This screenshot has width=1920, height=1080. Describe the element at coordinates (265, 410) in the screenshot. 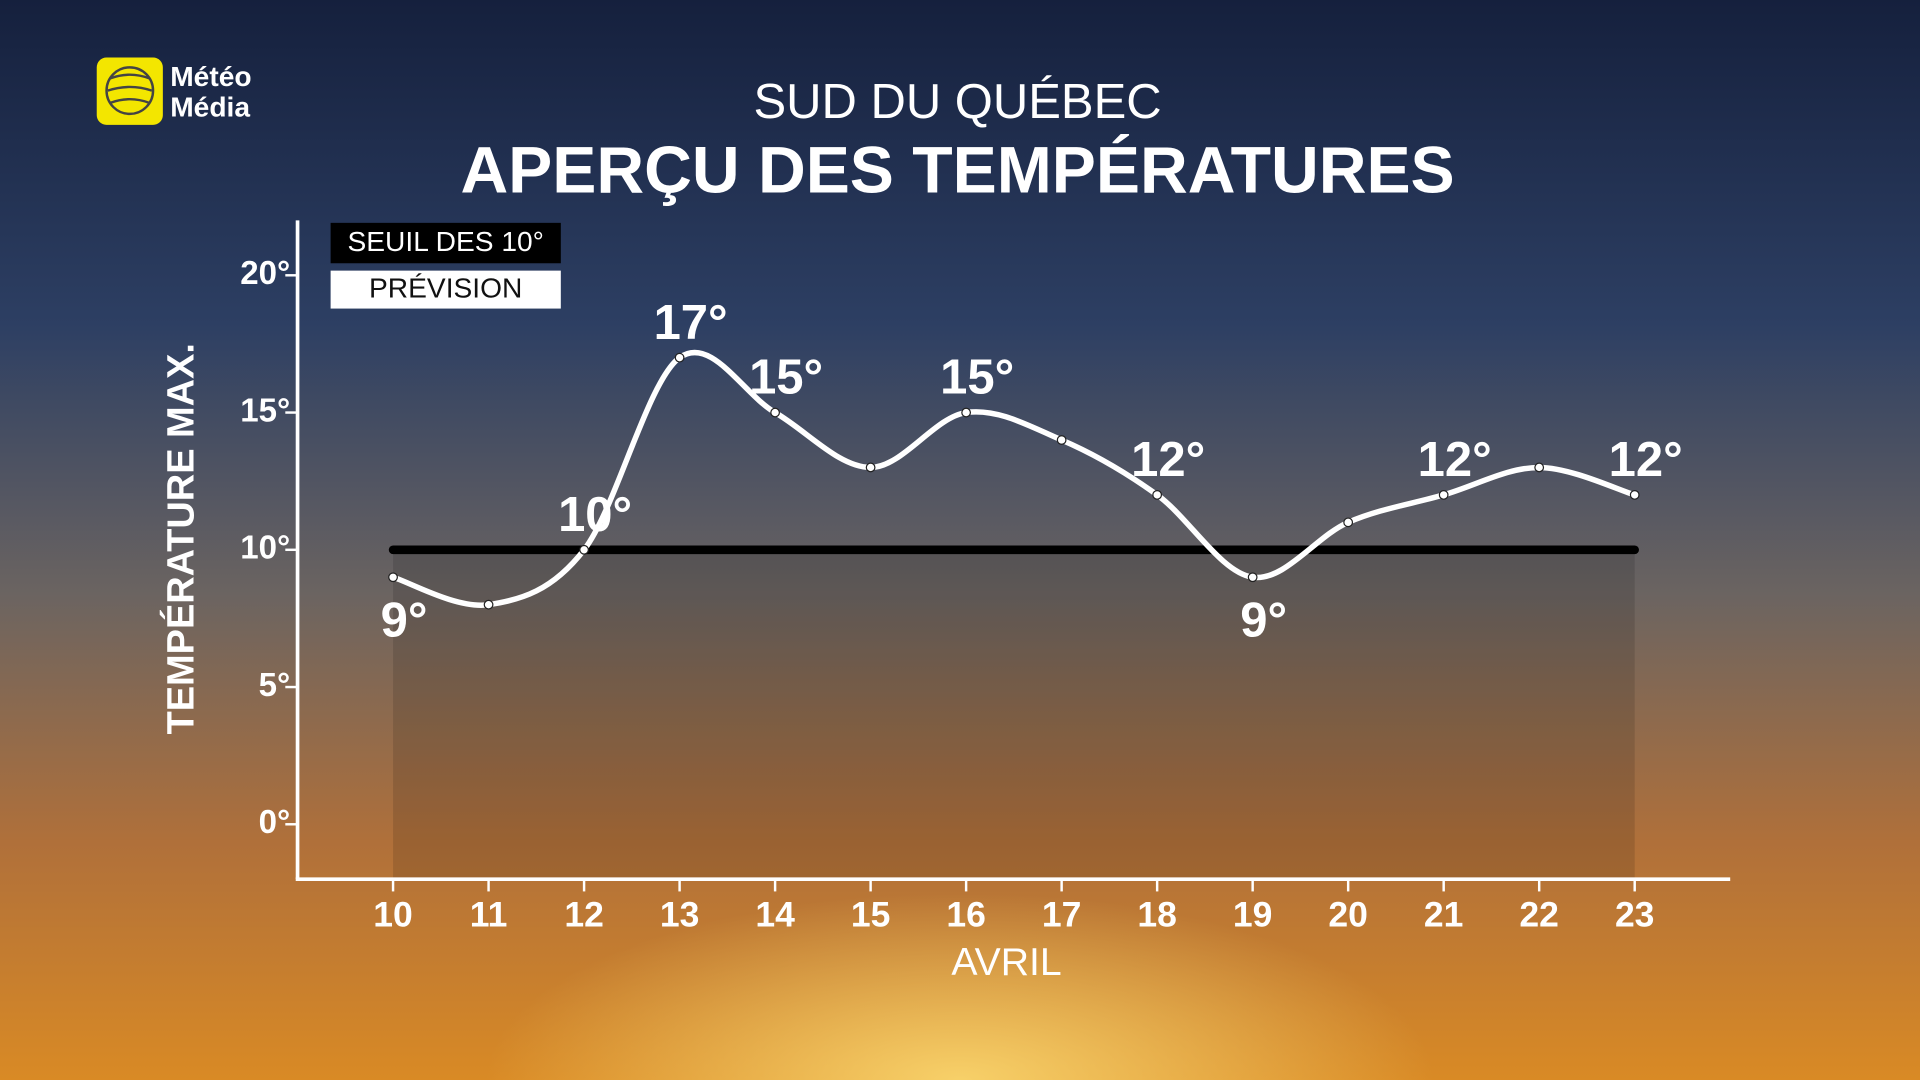

I see `y-tick-label: 15°` at that location.